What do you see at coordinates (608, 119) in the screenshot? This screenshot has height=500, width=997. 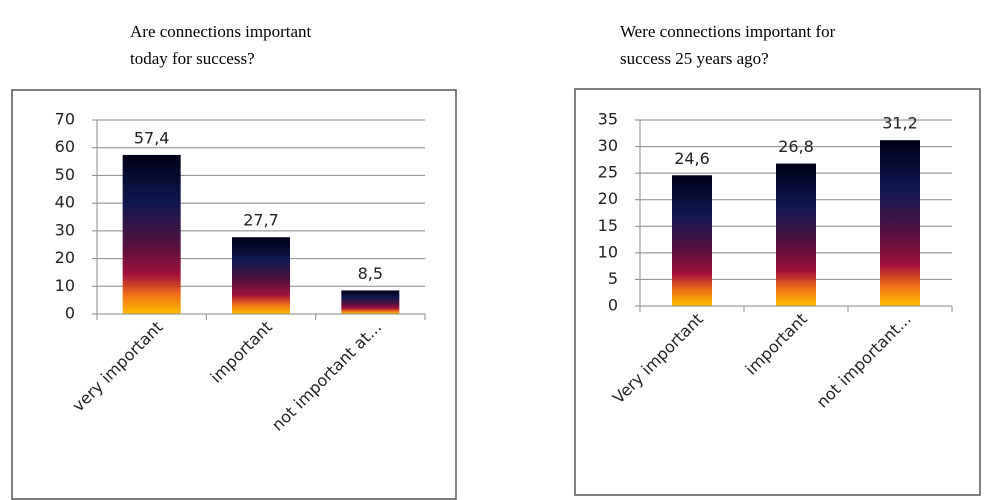 I see `y-tick-label: 35` at bounding box center [608, 119].